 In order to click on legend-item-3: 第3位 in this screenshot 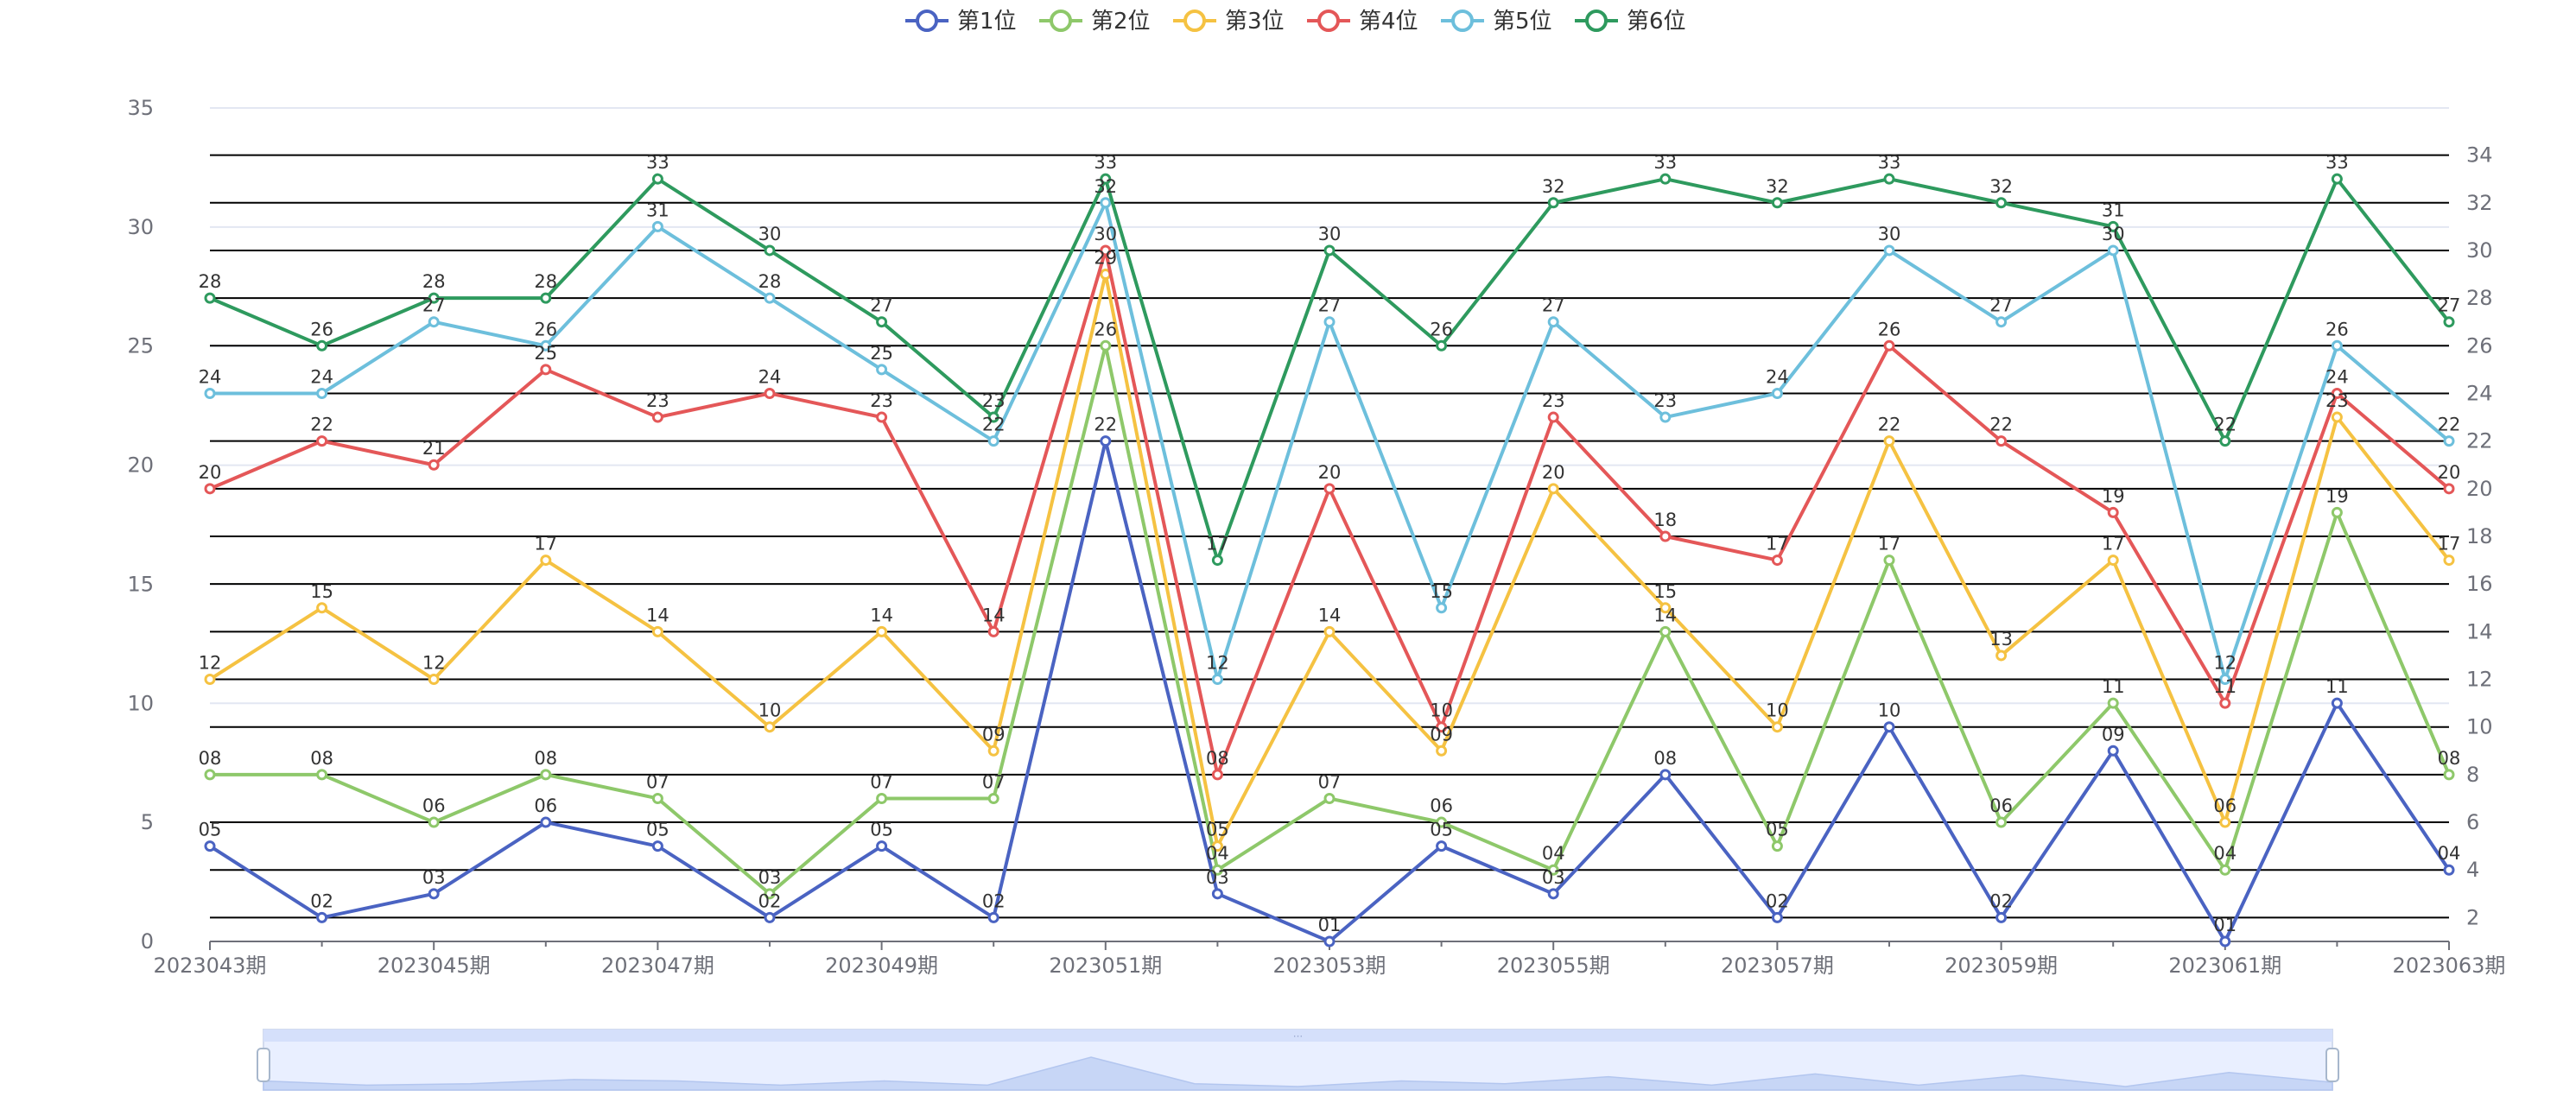, I will do `click(1229, 22)`.